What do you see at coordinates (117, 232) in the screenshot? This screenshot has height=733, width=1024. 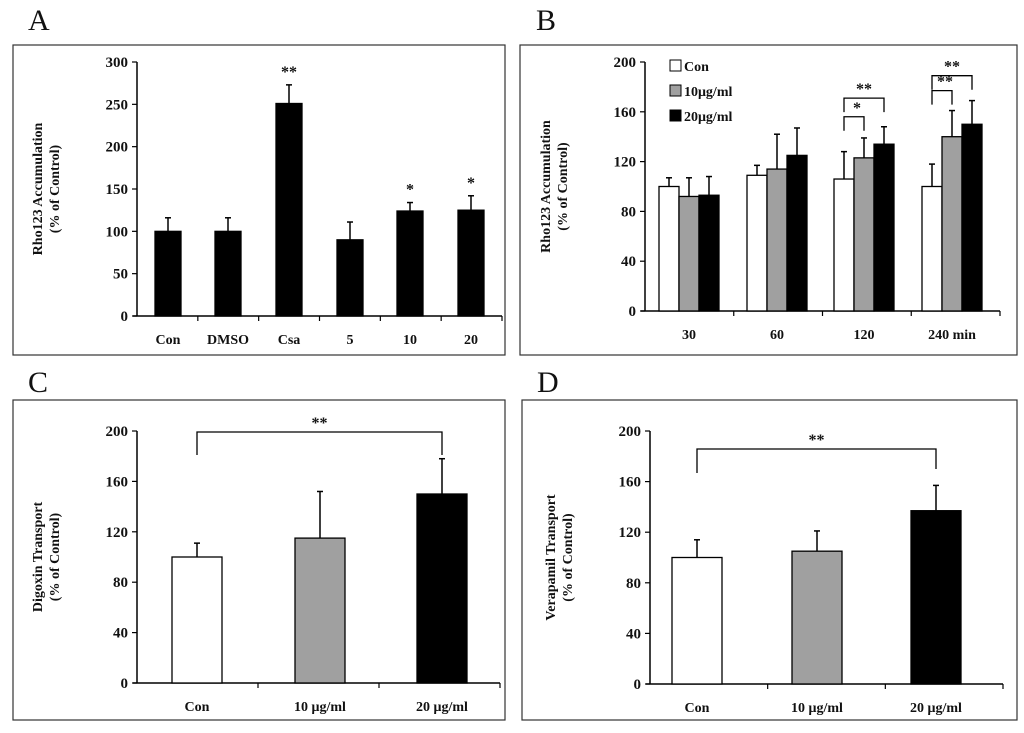 I see `panel-a-y-tick-label: 100` at bounding box center [117, 232].